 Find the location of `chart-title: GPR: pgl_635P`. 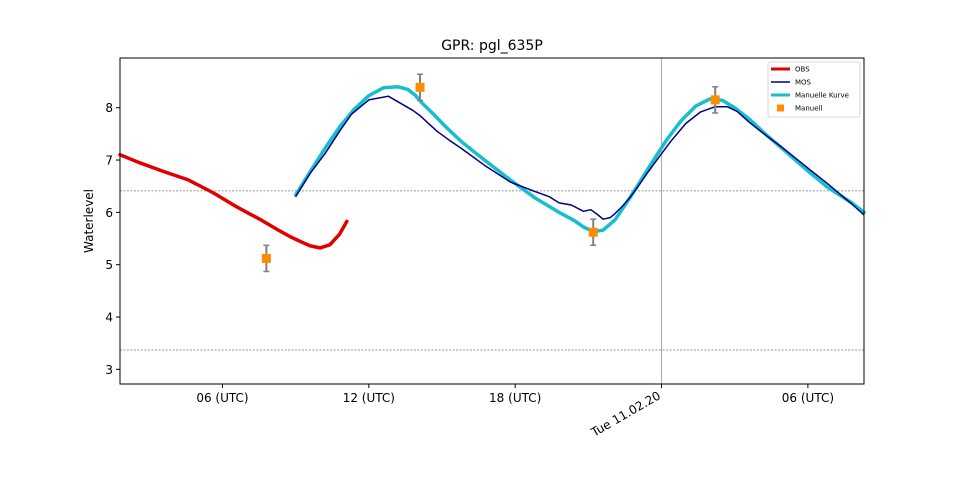

chart-title: GPR: pgl_635P is located at coordinates (492, 46).